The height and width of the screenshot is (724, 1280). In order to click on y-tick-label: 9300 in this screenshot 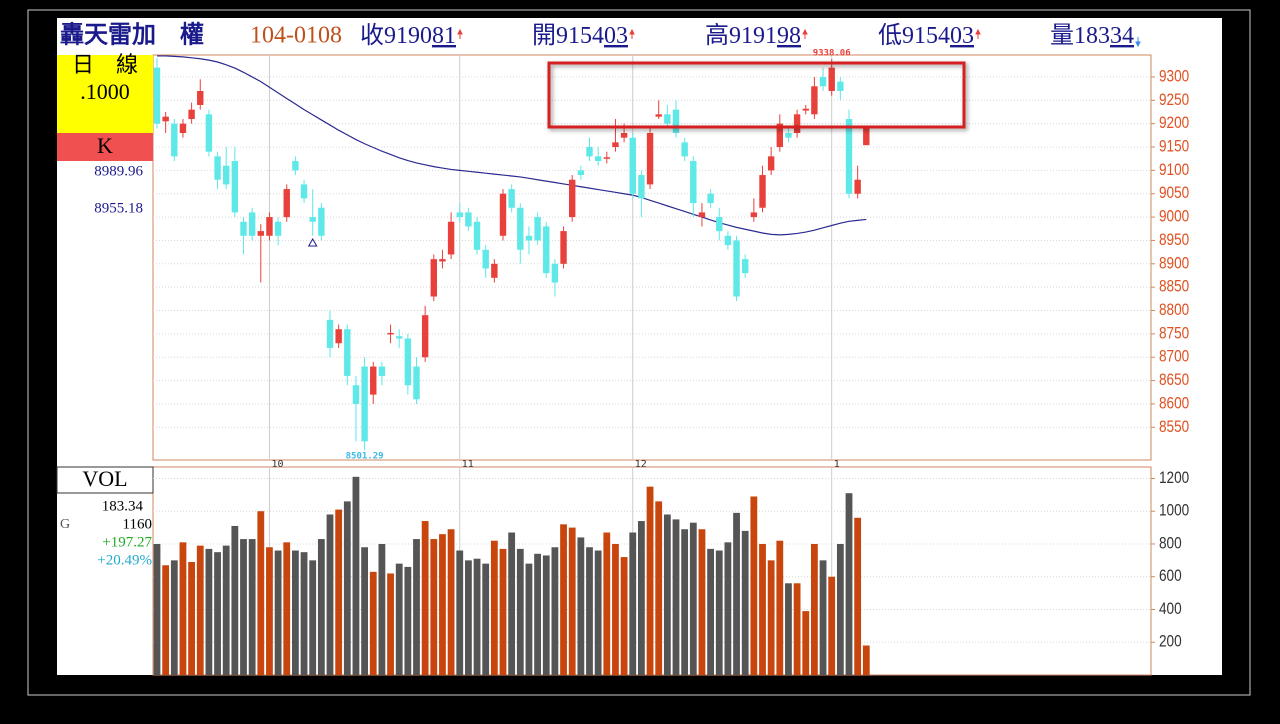, I will do `click(1174, 76)`.